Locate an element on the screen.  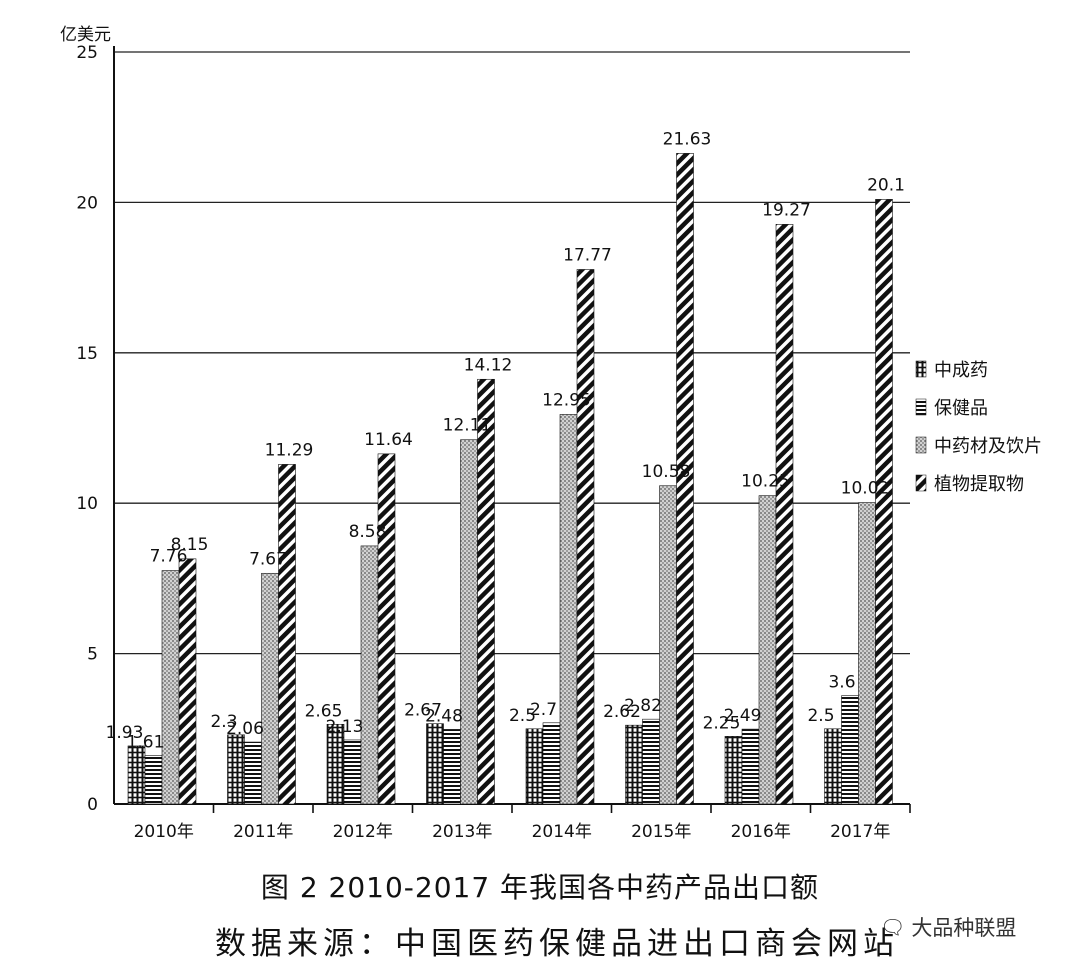
watermark-text: 大品种联盟 is located at coordinates (964, 928).